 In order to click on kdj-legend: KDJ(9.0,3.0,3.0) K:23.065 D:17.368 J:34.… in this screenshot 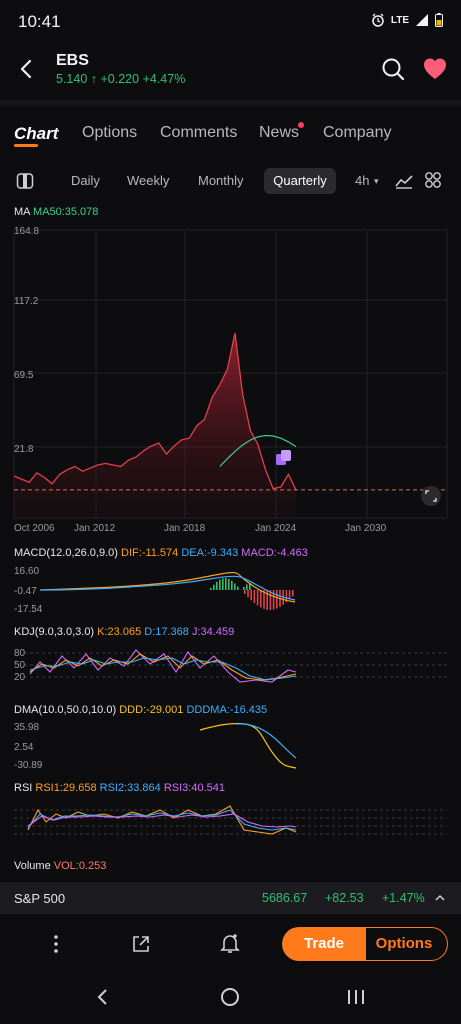, I will do `click(124, 632)`.